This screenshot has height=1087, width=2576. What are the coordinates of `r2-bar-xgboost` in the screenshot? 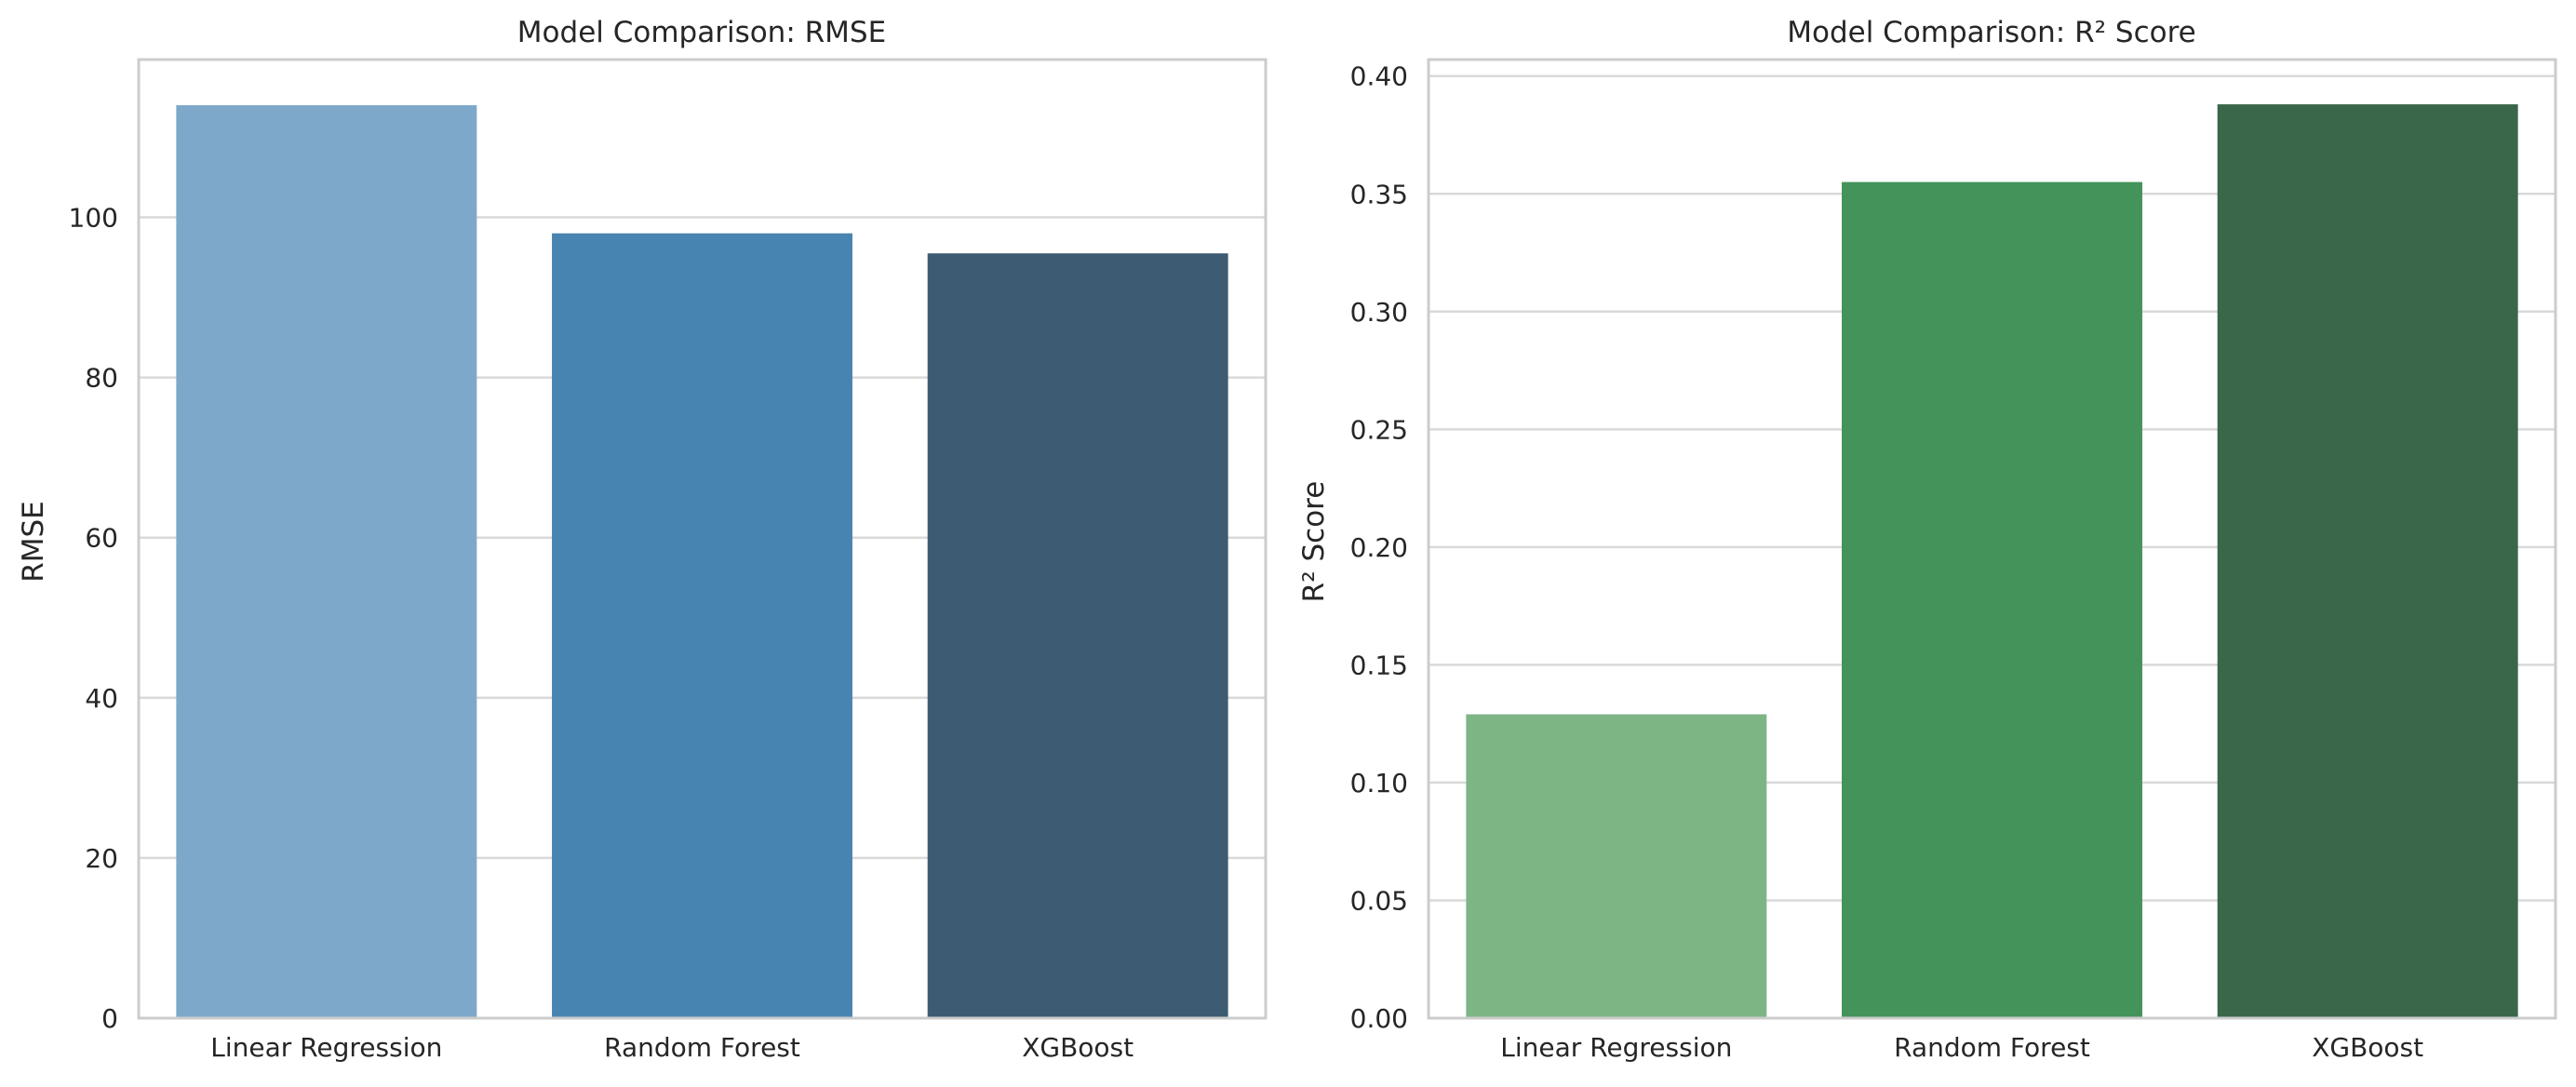 It's located at (2367, 561).